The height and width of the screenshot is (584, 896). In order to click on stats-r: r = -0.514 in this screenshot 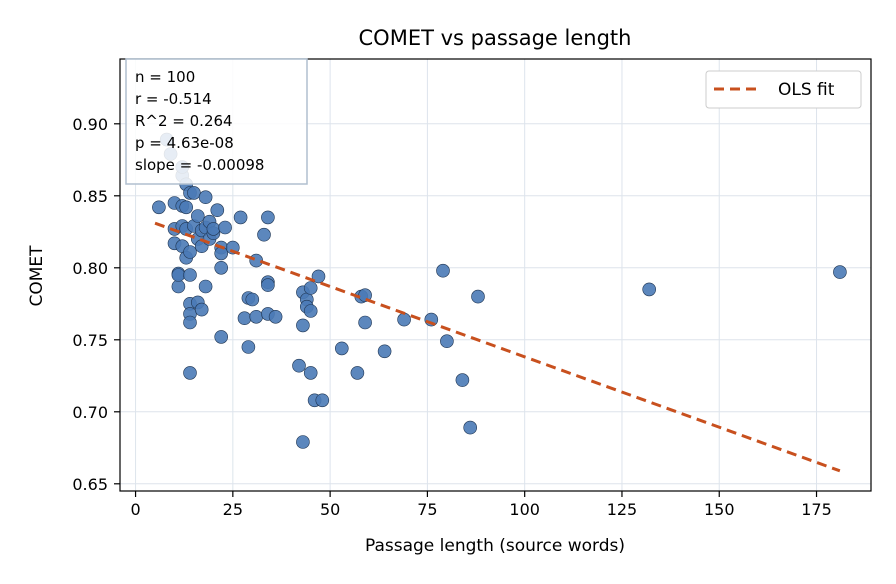, I will do `click(173, 99)`.